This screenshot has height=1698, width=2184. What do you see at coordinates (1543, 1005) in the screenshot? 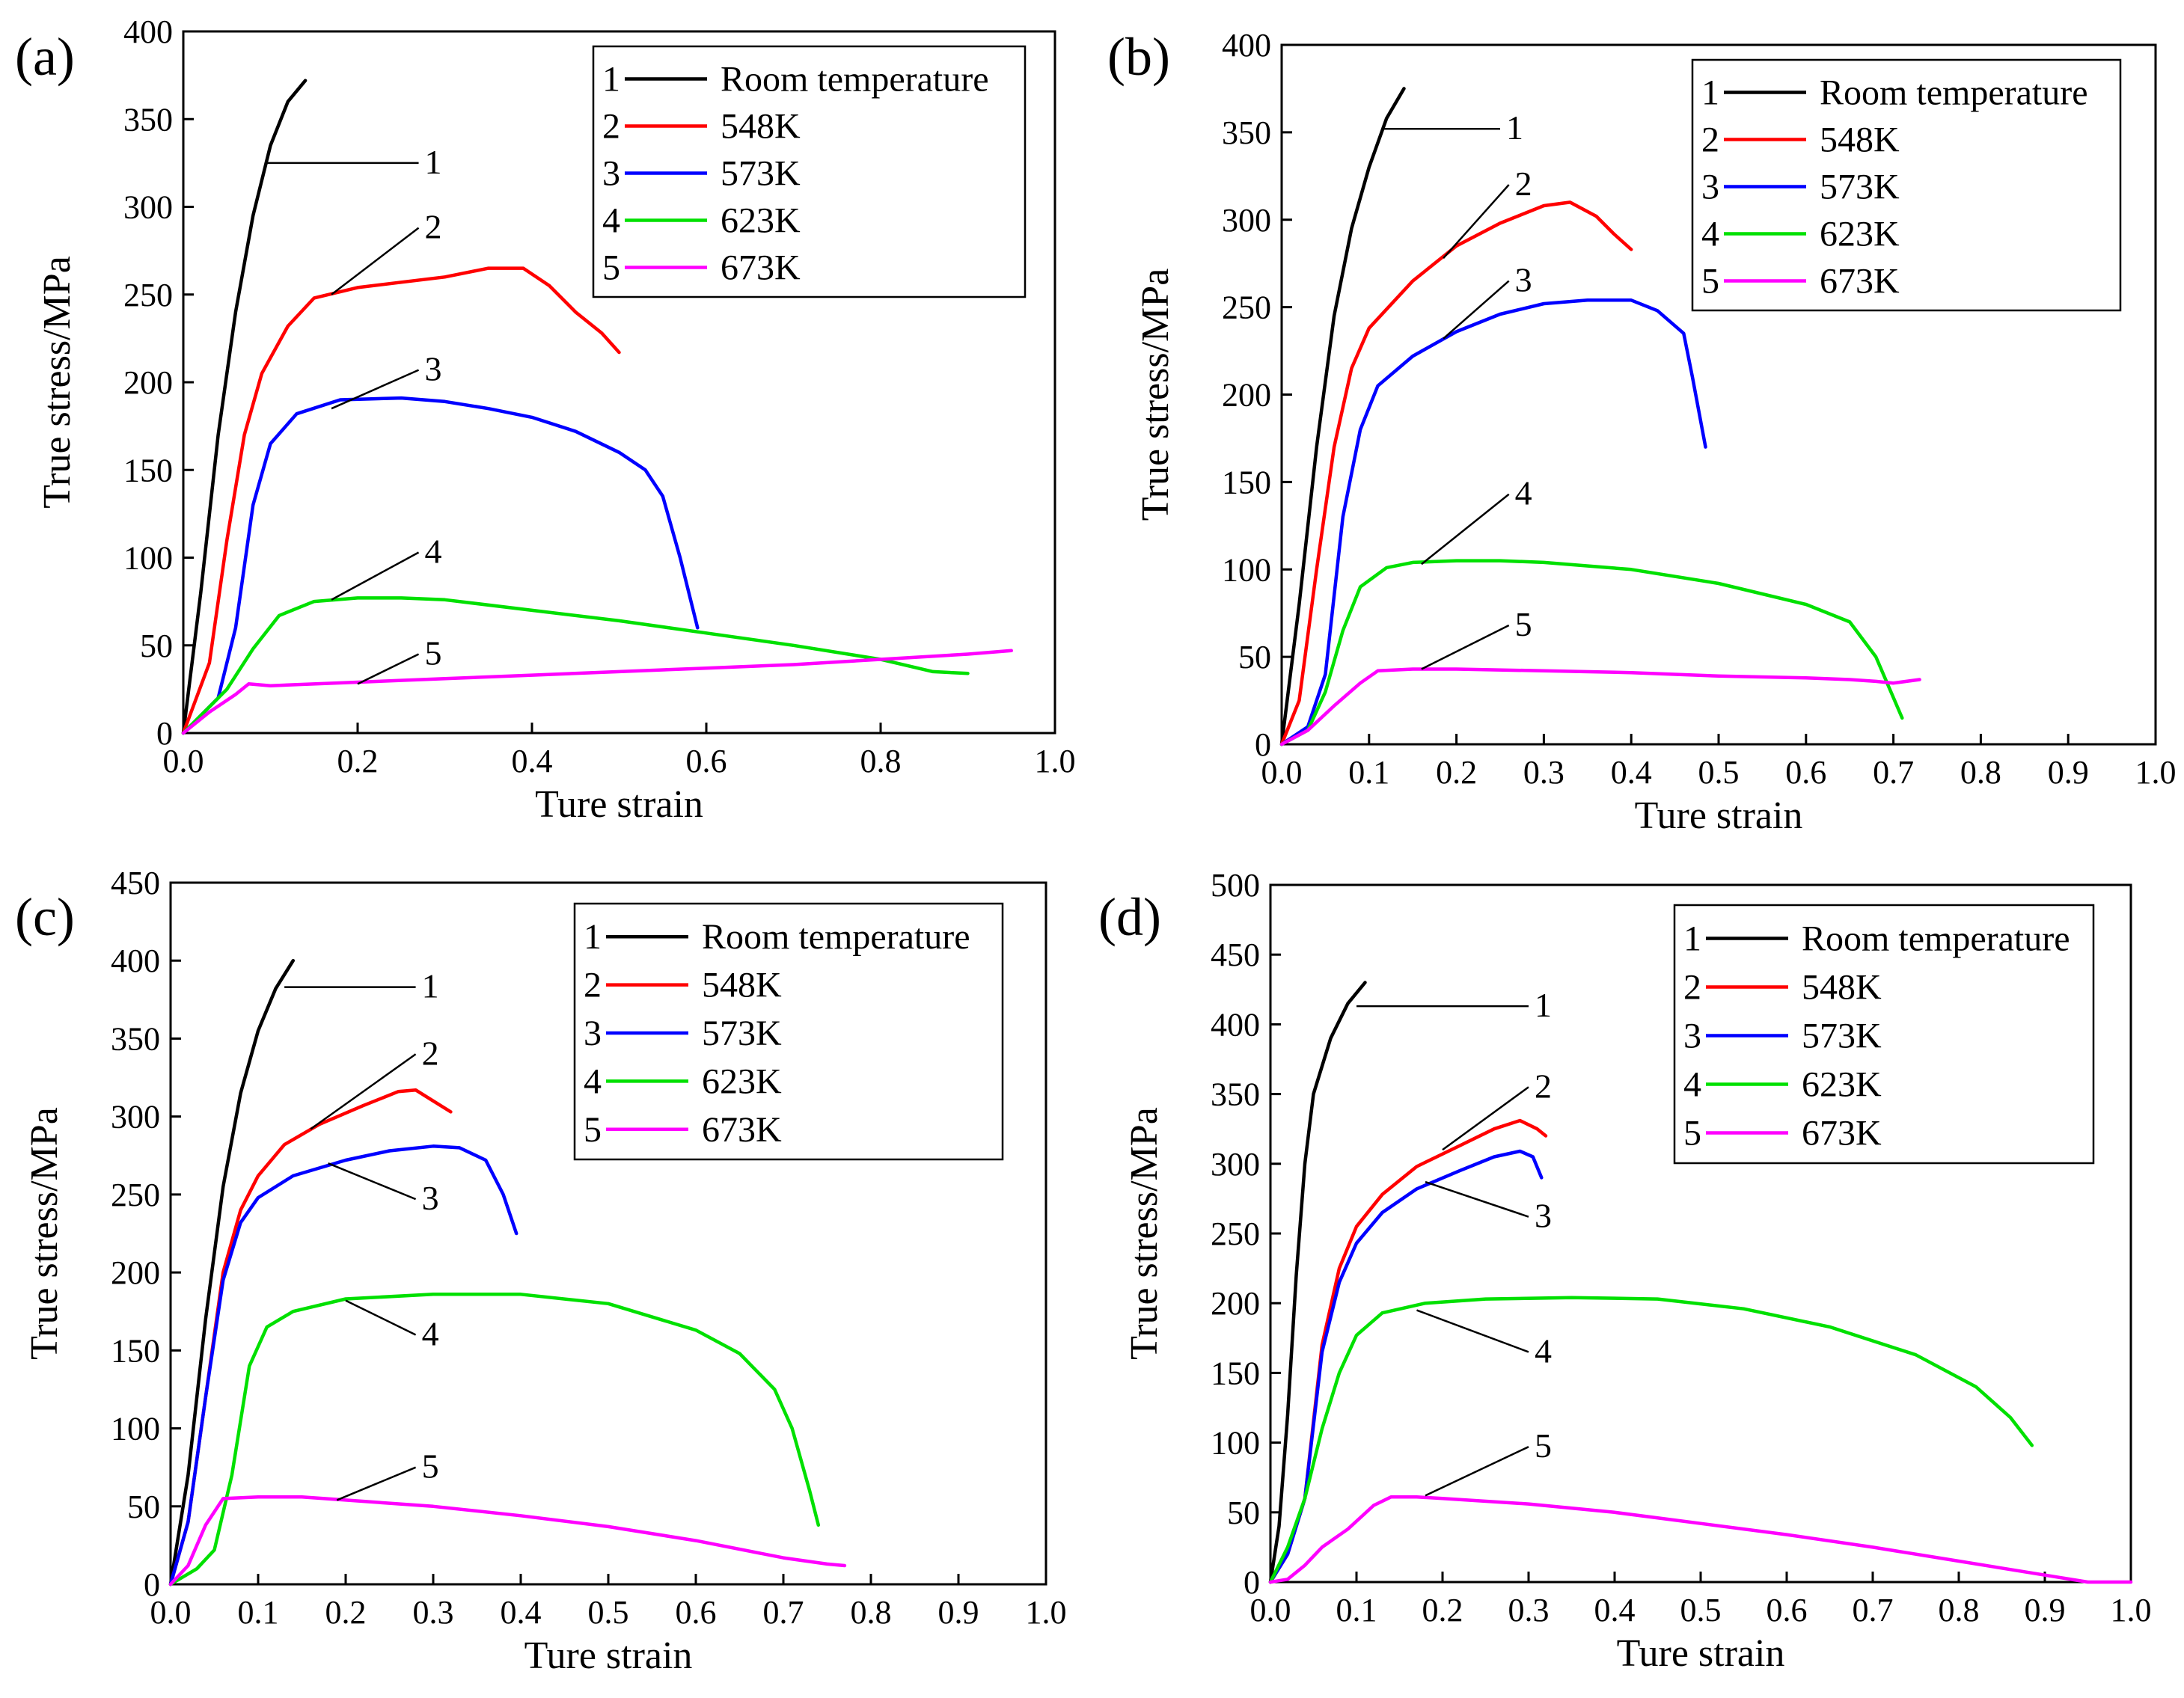
I see `annotation-label: 1` at bounding box center [1543, 1005].